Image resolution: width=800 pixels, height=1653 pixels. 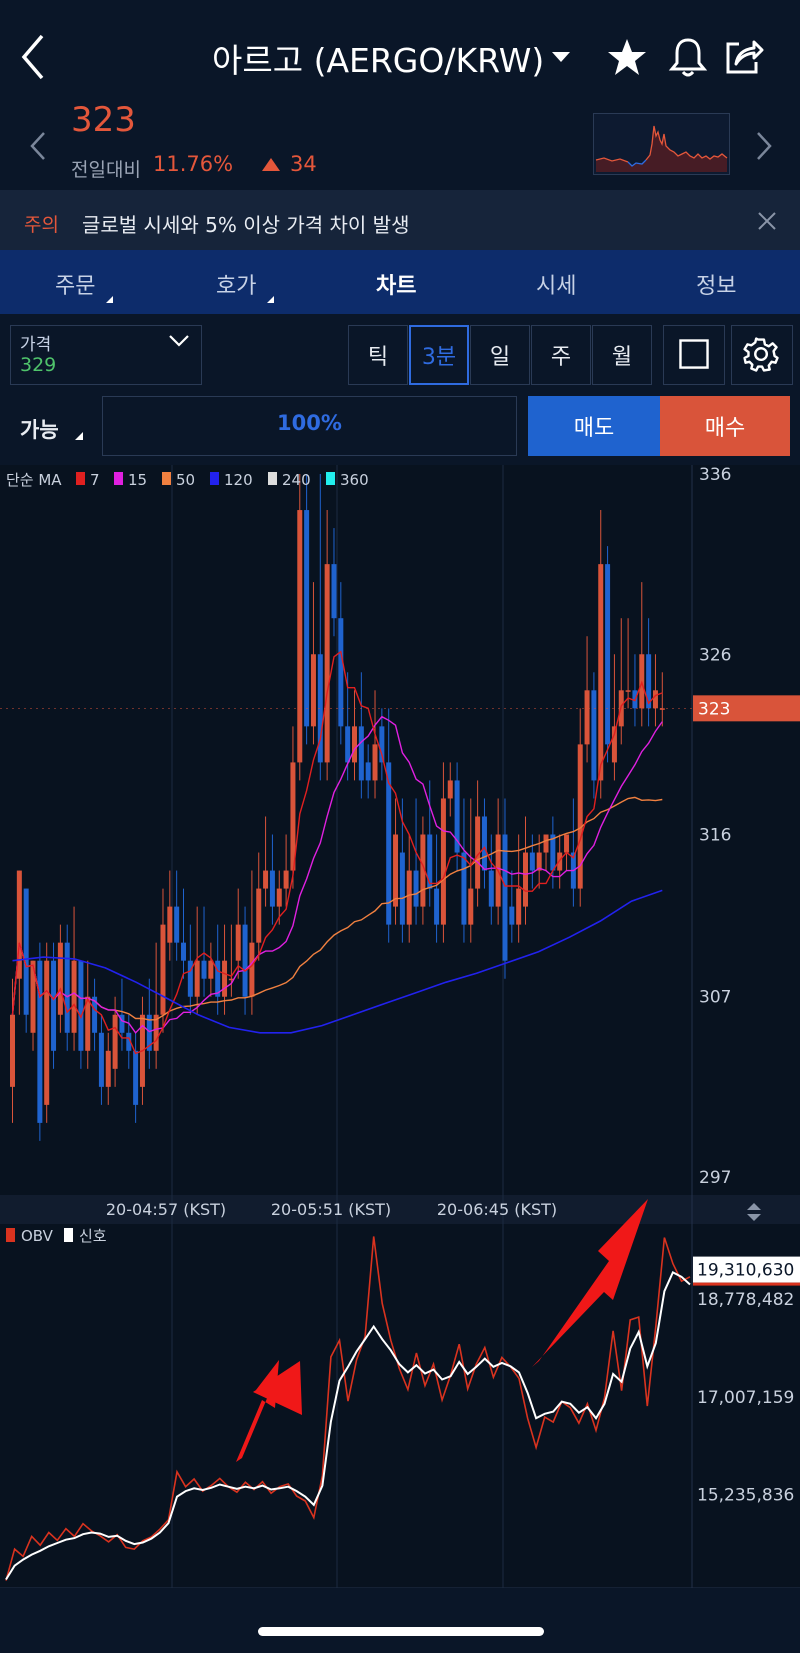 What do you see at coordinates (68, 1235) in the screenshot?
I see `signal-legend-swatch` at bounding box center [68, 1235].